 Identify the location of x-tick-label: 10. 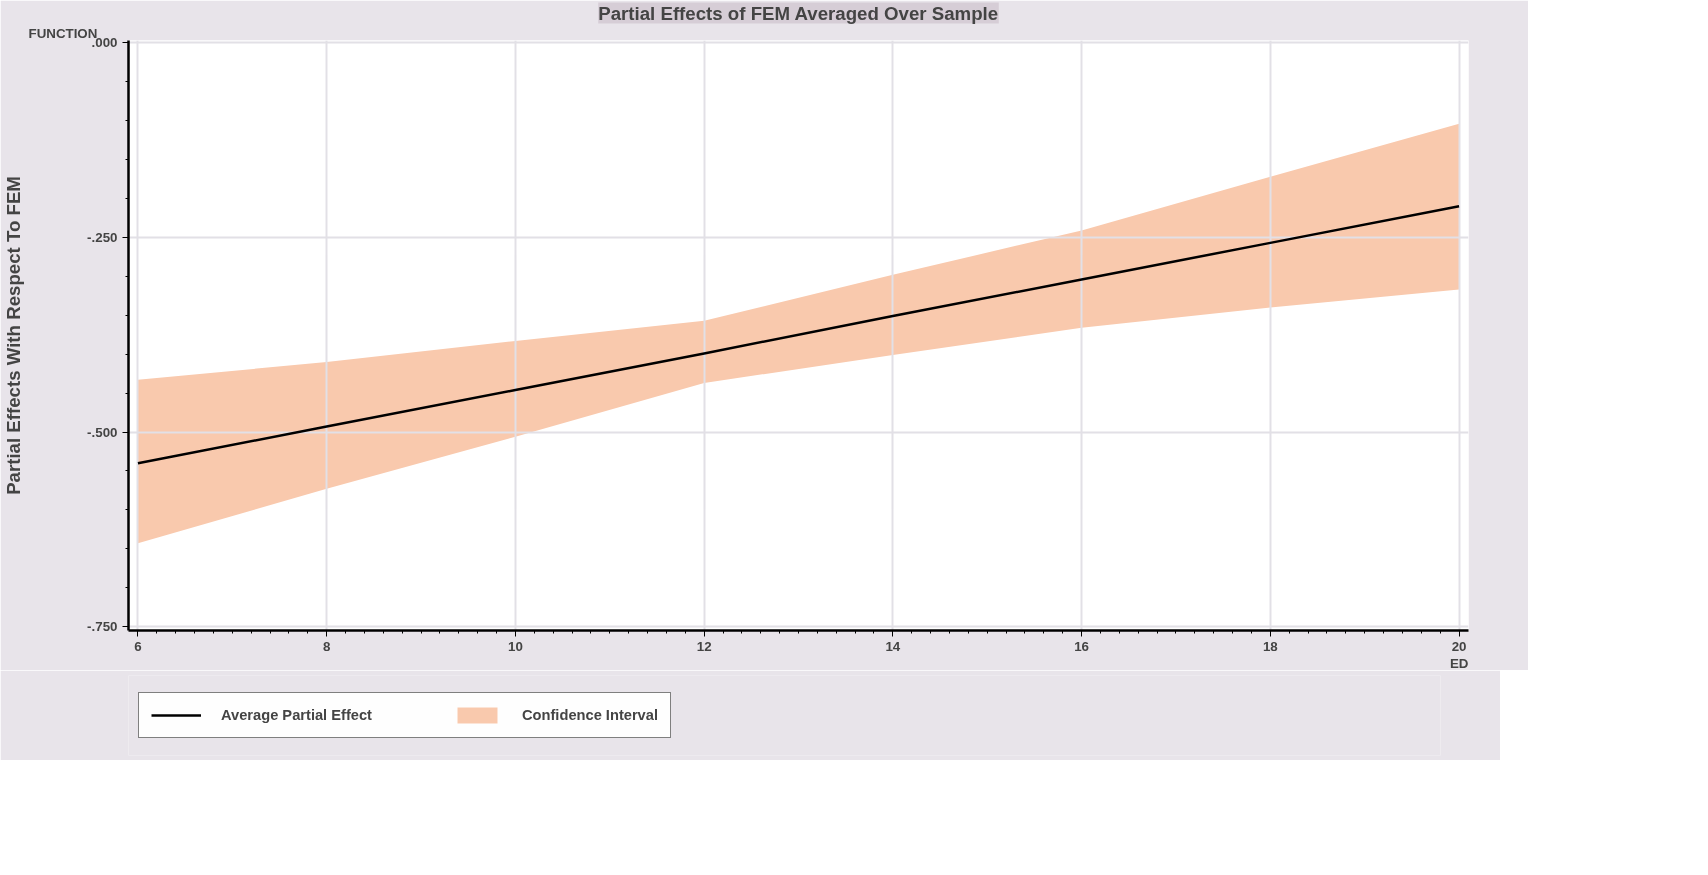
(515, 646).